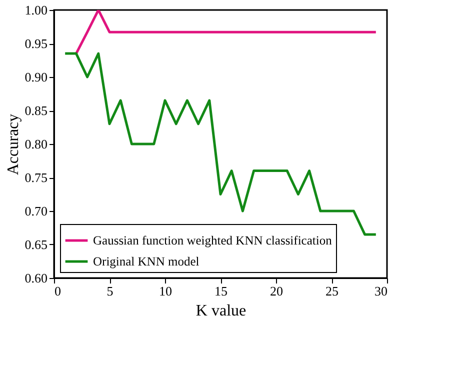 The image size is (474, 377). I want to click on x-tick-label: 25, so click(332, 291).